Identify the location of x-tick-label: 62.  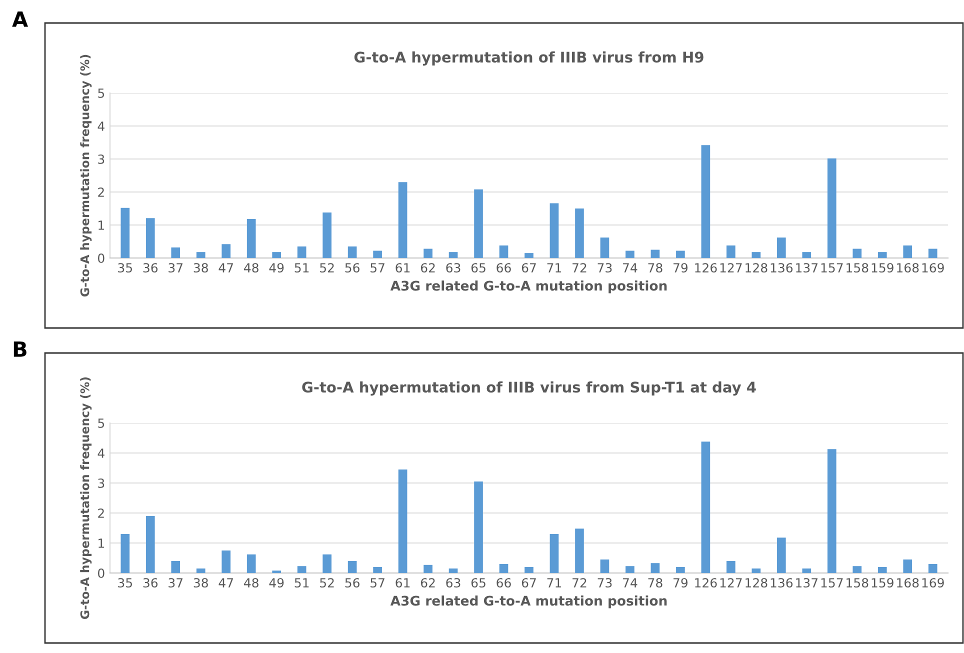
(427, 268).